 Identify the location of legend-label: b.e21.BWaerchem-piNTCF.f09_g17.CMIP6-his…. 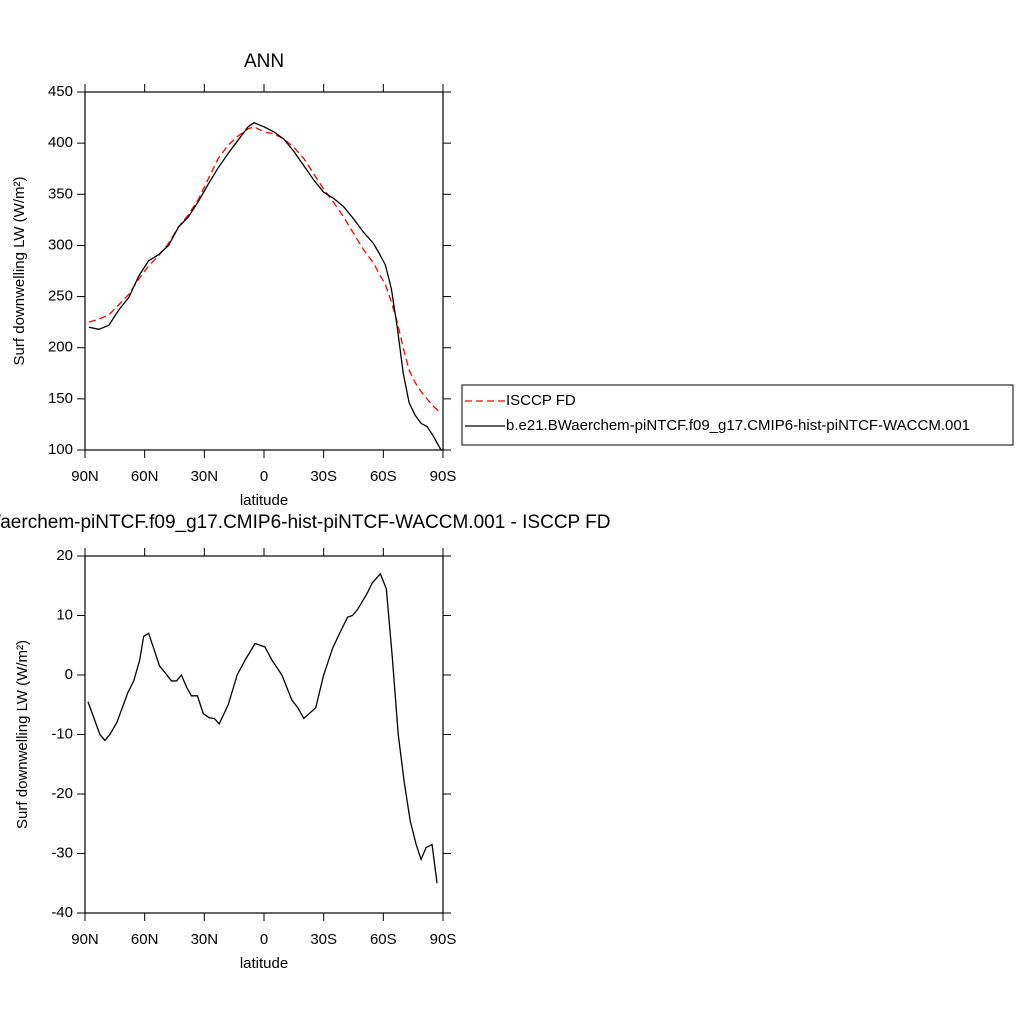
(738, 425).